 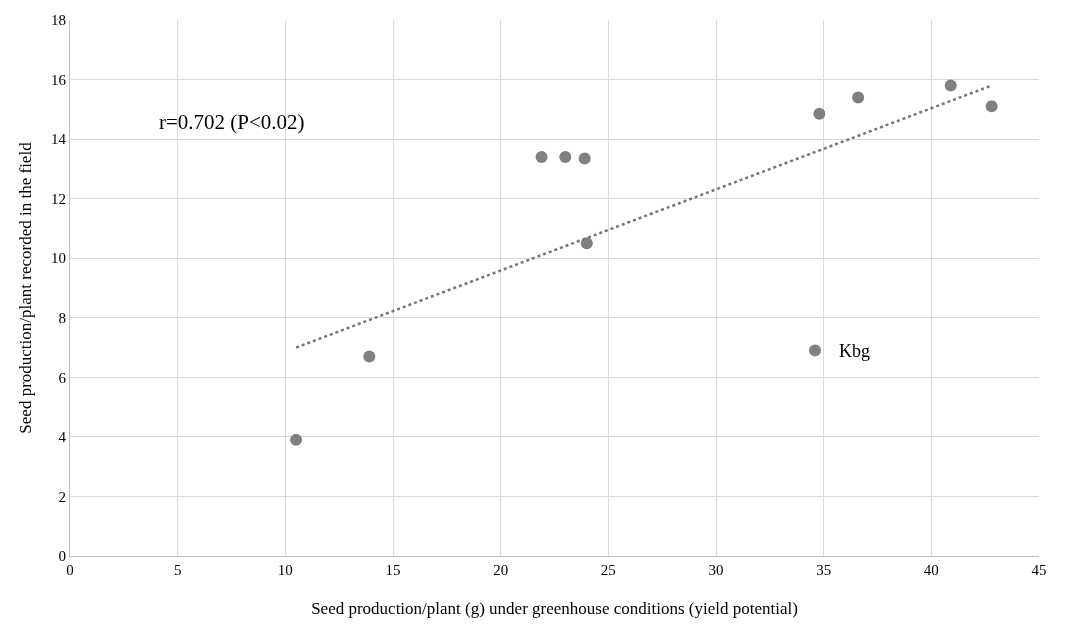 What do you see at coordinates (62, 437) in the screenshot?
I see `y-tick-label: 4` at bounding box center [62, 437].